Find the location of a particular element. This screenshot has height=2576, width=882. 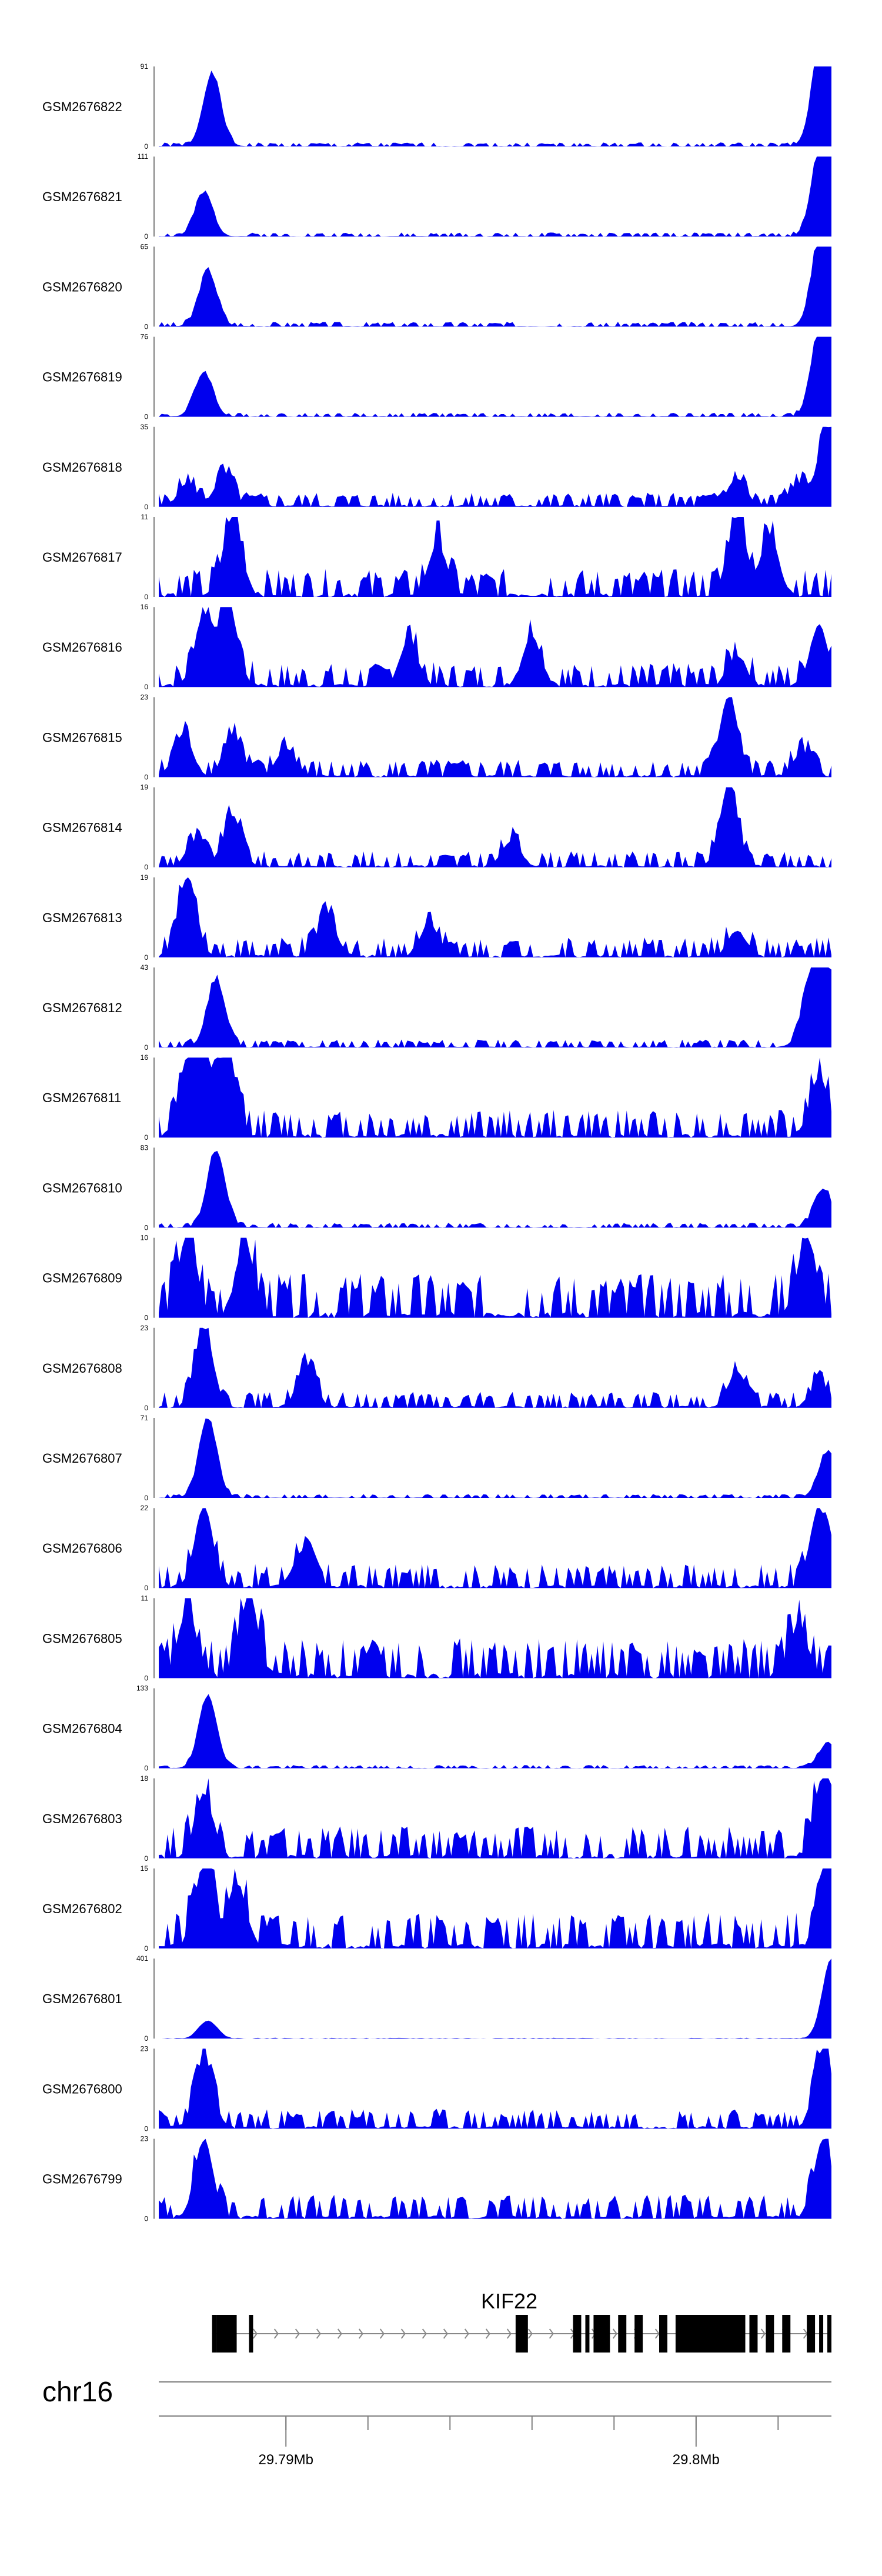

axis-tick-label: 29.79Mb is located at coordinates (286, 2460).